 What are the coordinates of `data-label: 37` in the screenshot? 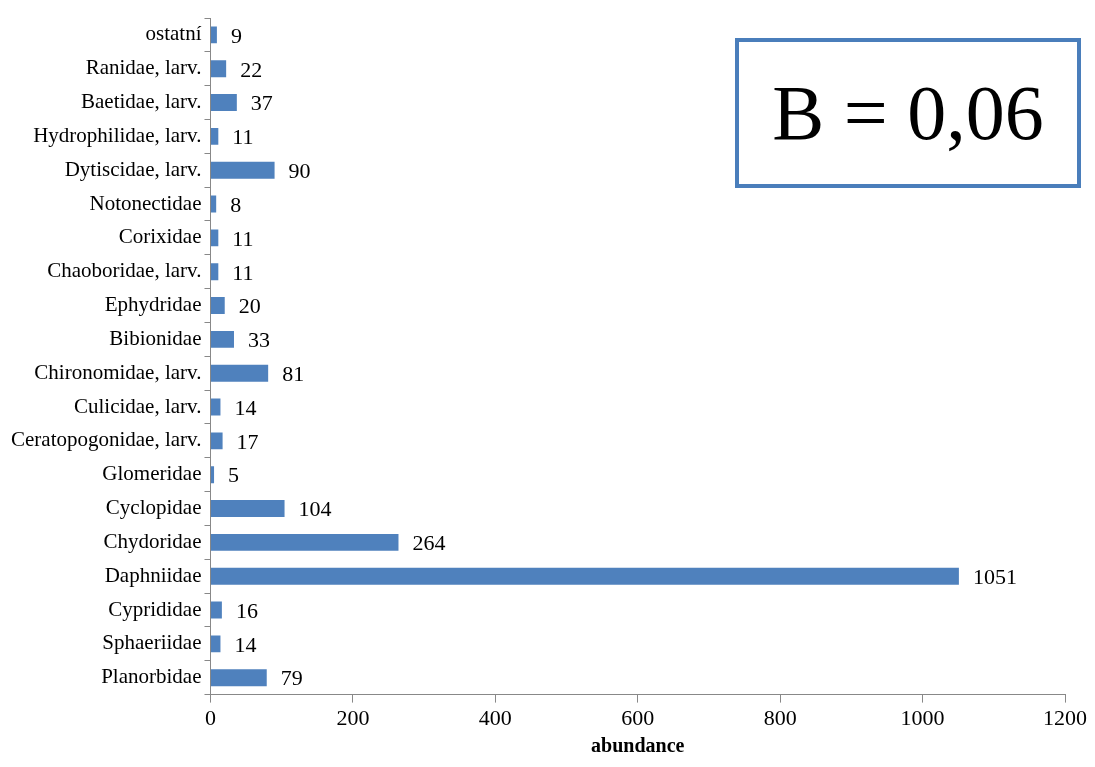 It's located at (261, 103).